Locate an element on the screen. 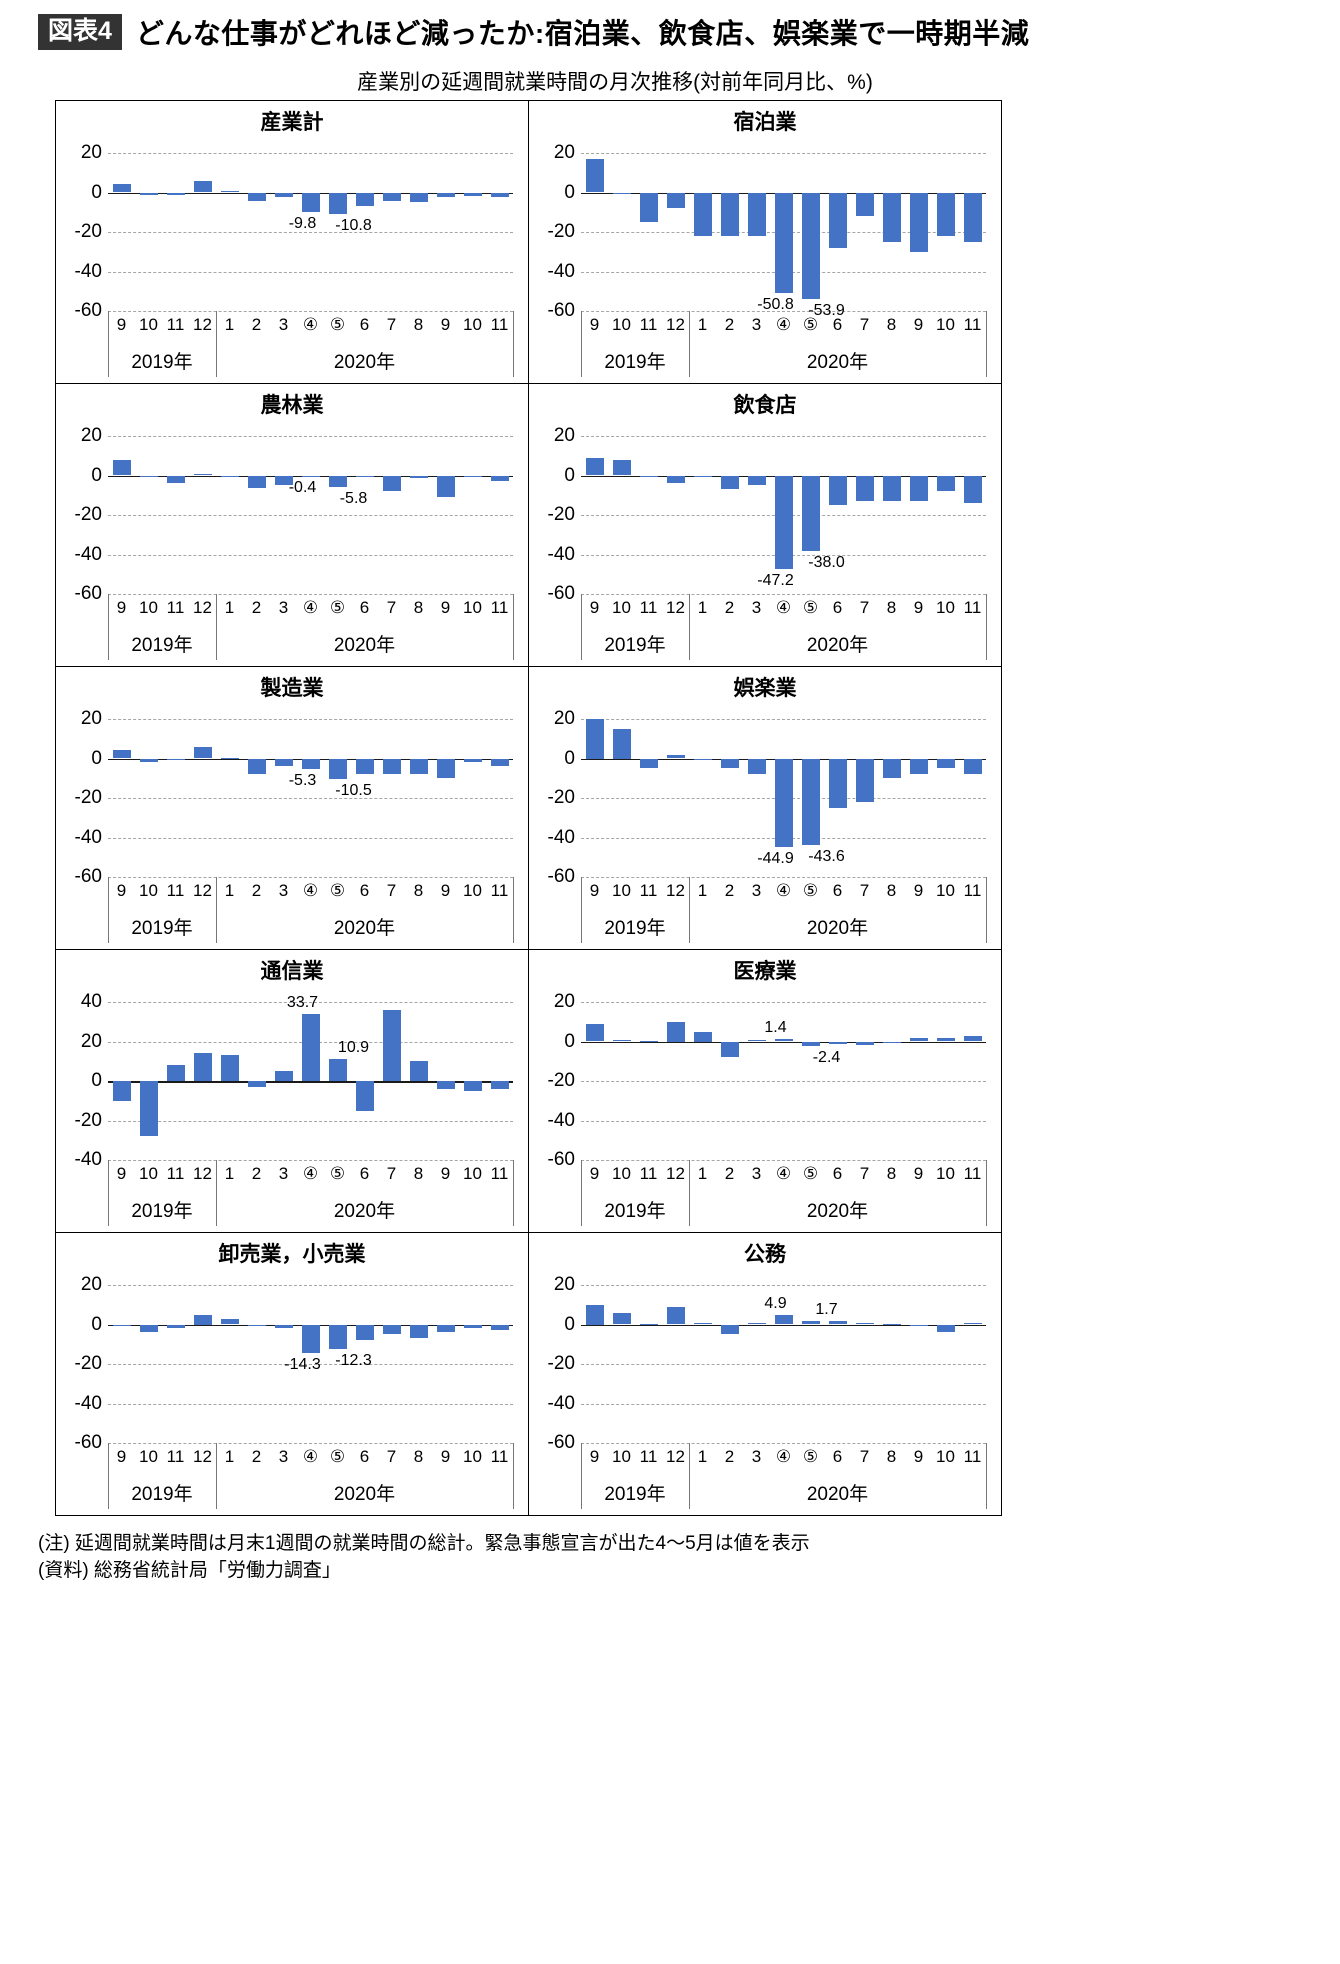 The width and height of the screenshot is (1340, 1964). year-label-2019: 2019年 is located at coordinates (162, 362).